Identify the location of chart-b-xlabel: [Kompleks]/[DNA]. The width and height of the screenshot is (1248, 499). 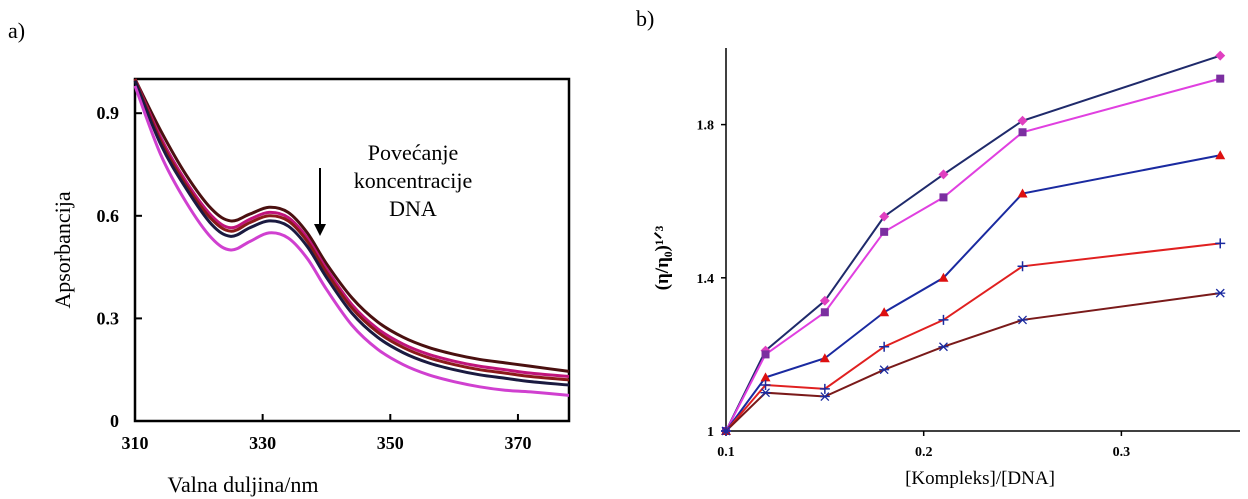
(980, 478).